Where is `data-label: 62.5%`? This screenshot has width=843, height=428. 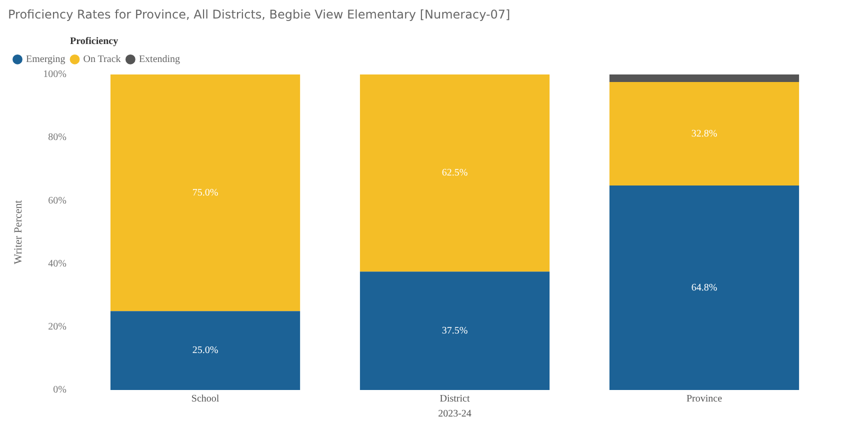
data-label: 62.5% is located at coordinates (455, 173).